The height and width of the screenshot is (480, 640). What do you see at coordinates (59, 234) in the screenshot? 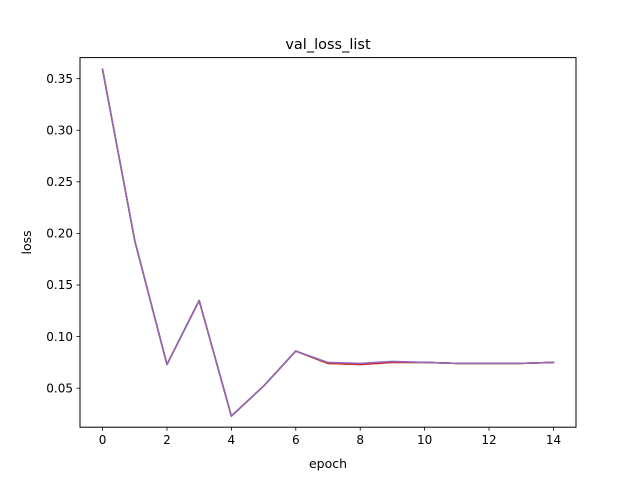
I see `y-tick-label: 0.20` at bounding box center [59, 234].